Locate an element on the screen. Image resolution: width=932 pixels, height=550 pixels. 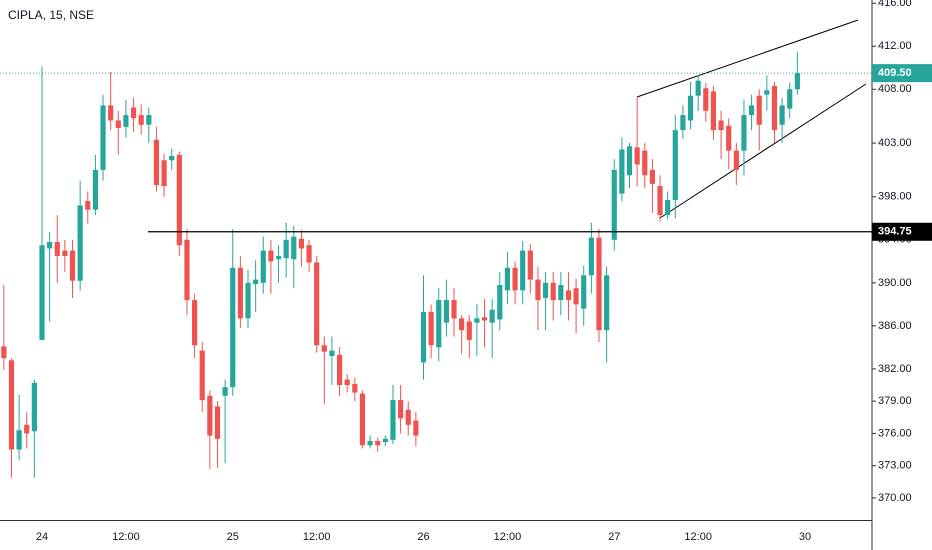
trendline-upper is located at coordinates (747, 58).